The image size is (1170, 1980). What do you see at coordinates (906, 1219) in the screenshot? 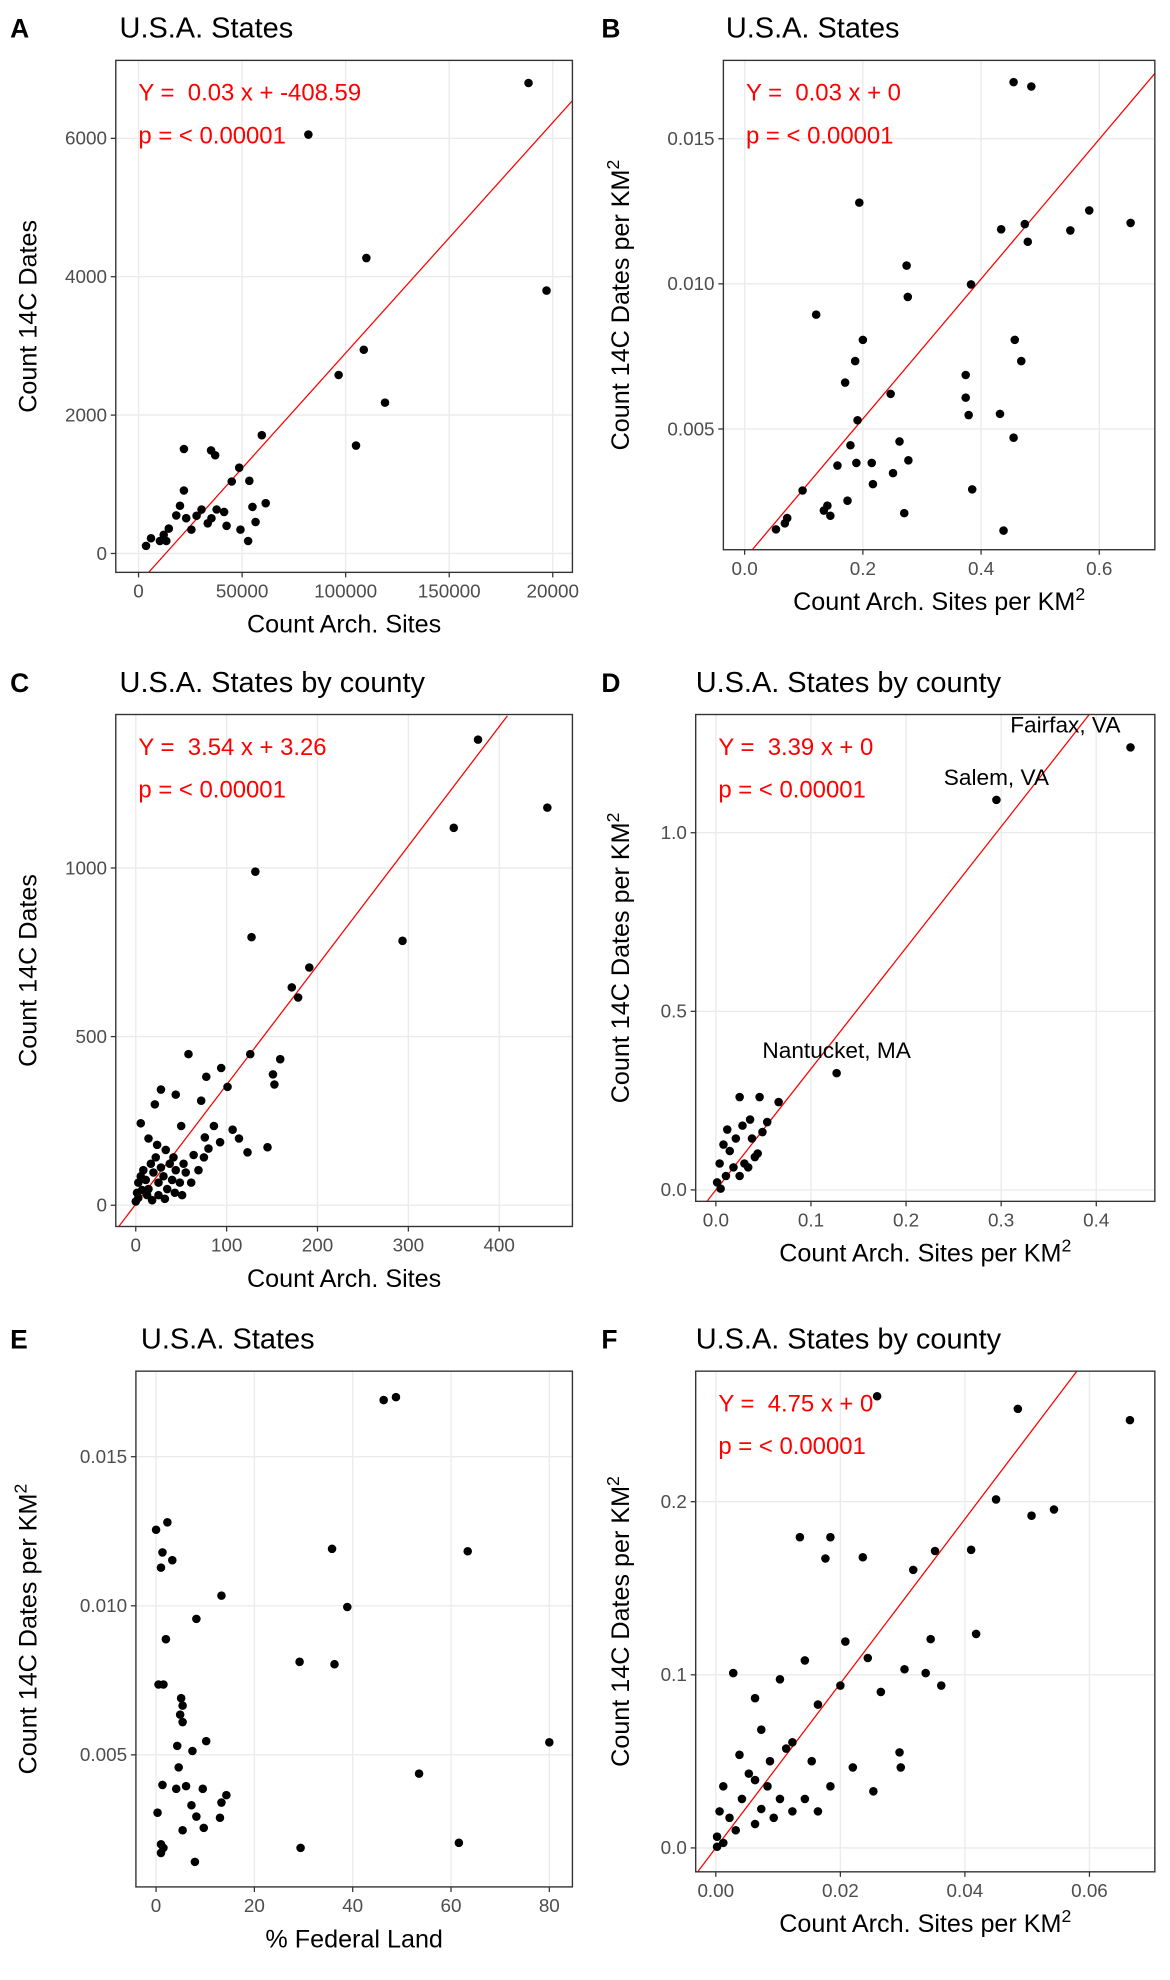
I see `x-tick-label: 0.2` at bounding box center [906, 1219].